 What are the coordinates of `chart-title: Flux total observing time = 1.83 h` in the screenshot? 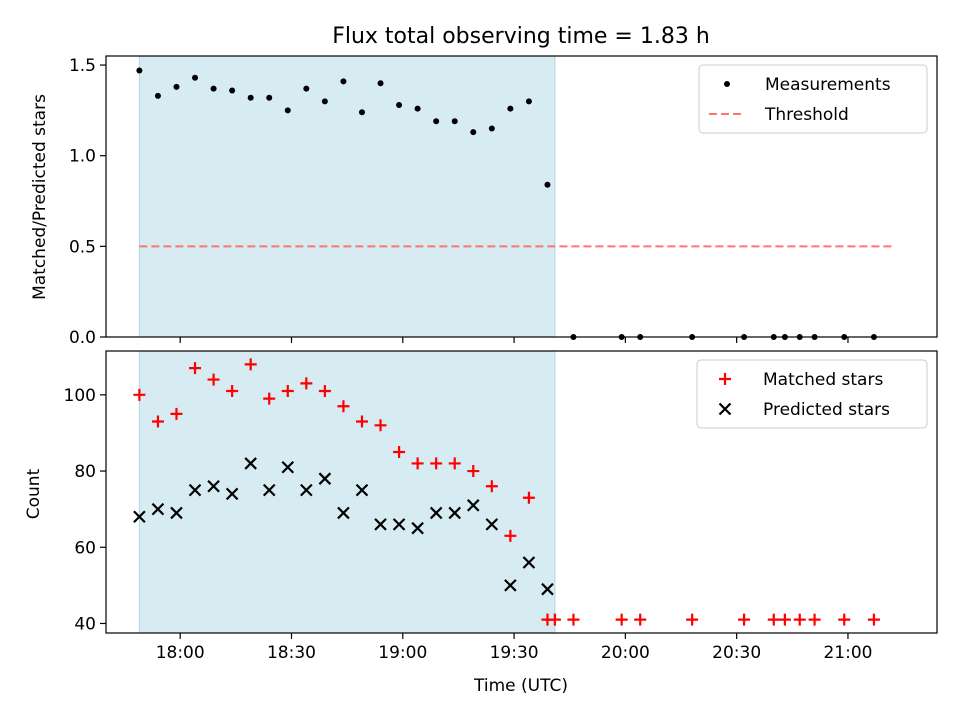 It's located at (521, 36).